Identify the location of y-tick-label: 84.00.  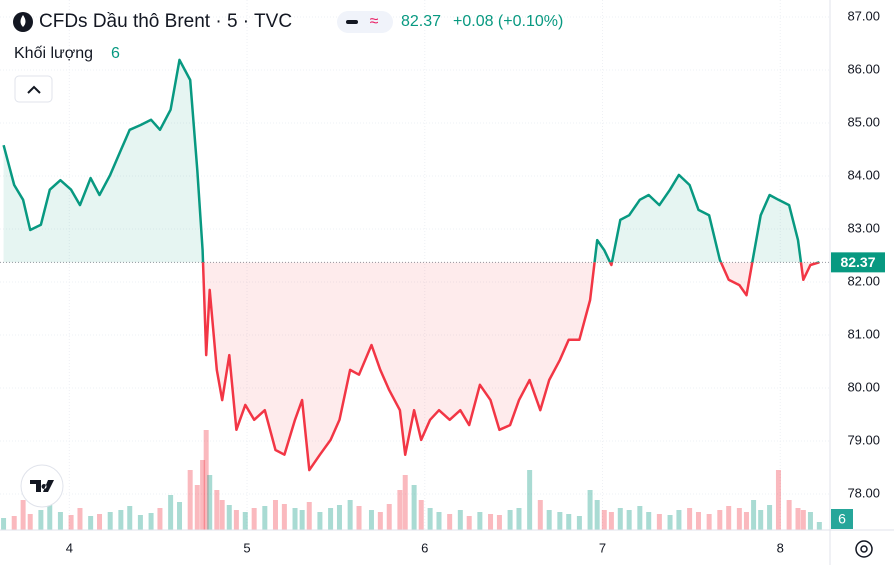
(863, 174).